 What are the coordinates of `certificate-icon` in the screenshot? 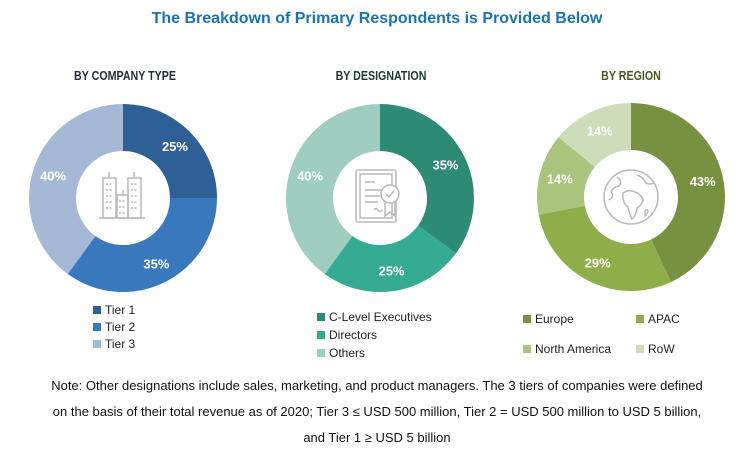 It's located at (377, 196).